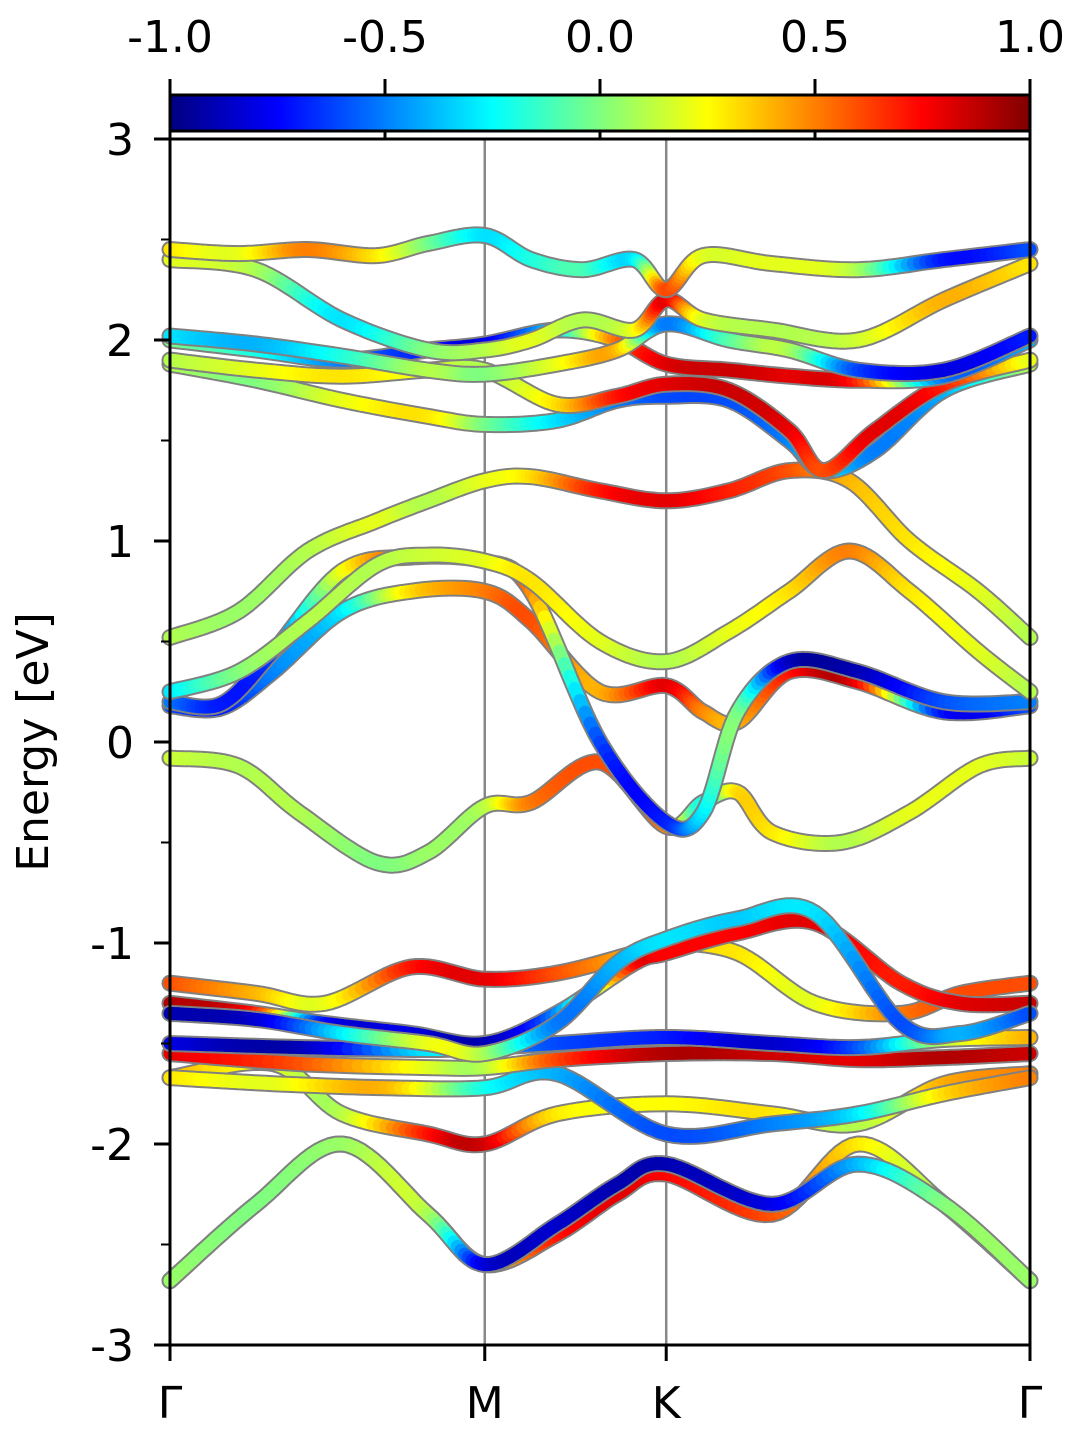  I want to click on x-tick-label: M, so click(485, 1403).